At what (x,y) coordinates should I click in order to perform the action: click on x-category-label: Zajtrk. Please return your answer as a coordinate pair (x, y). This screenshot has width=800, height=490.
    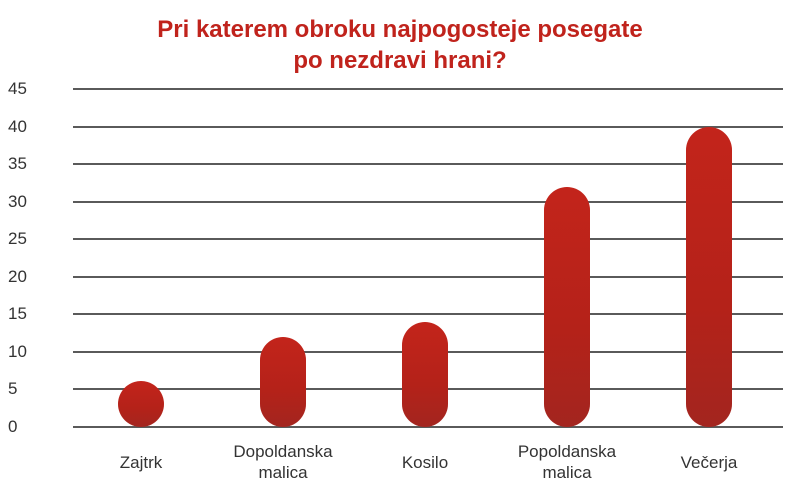
    Looking at the image, I should click on (141, 462).